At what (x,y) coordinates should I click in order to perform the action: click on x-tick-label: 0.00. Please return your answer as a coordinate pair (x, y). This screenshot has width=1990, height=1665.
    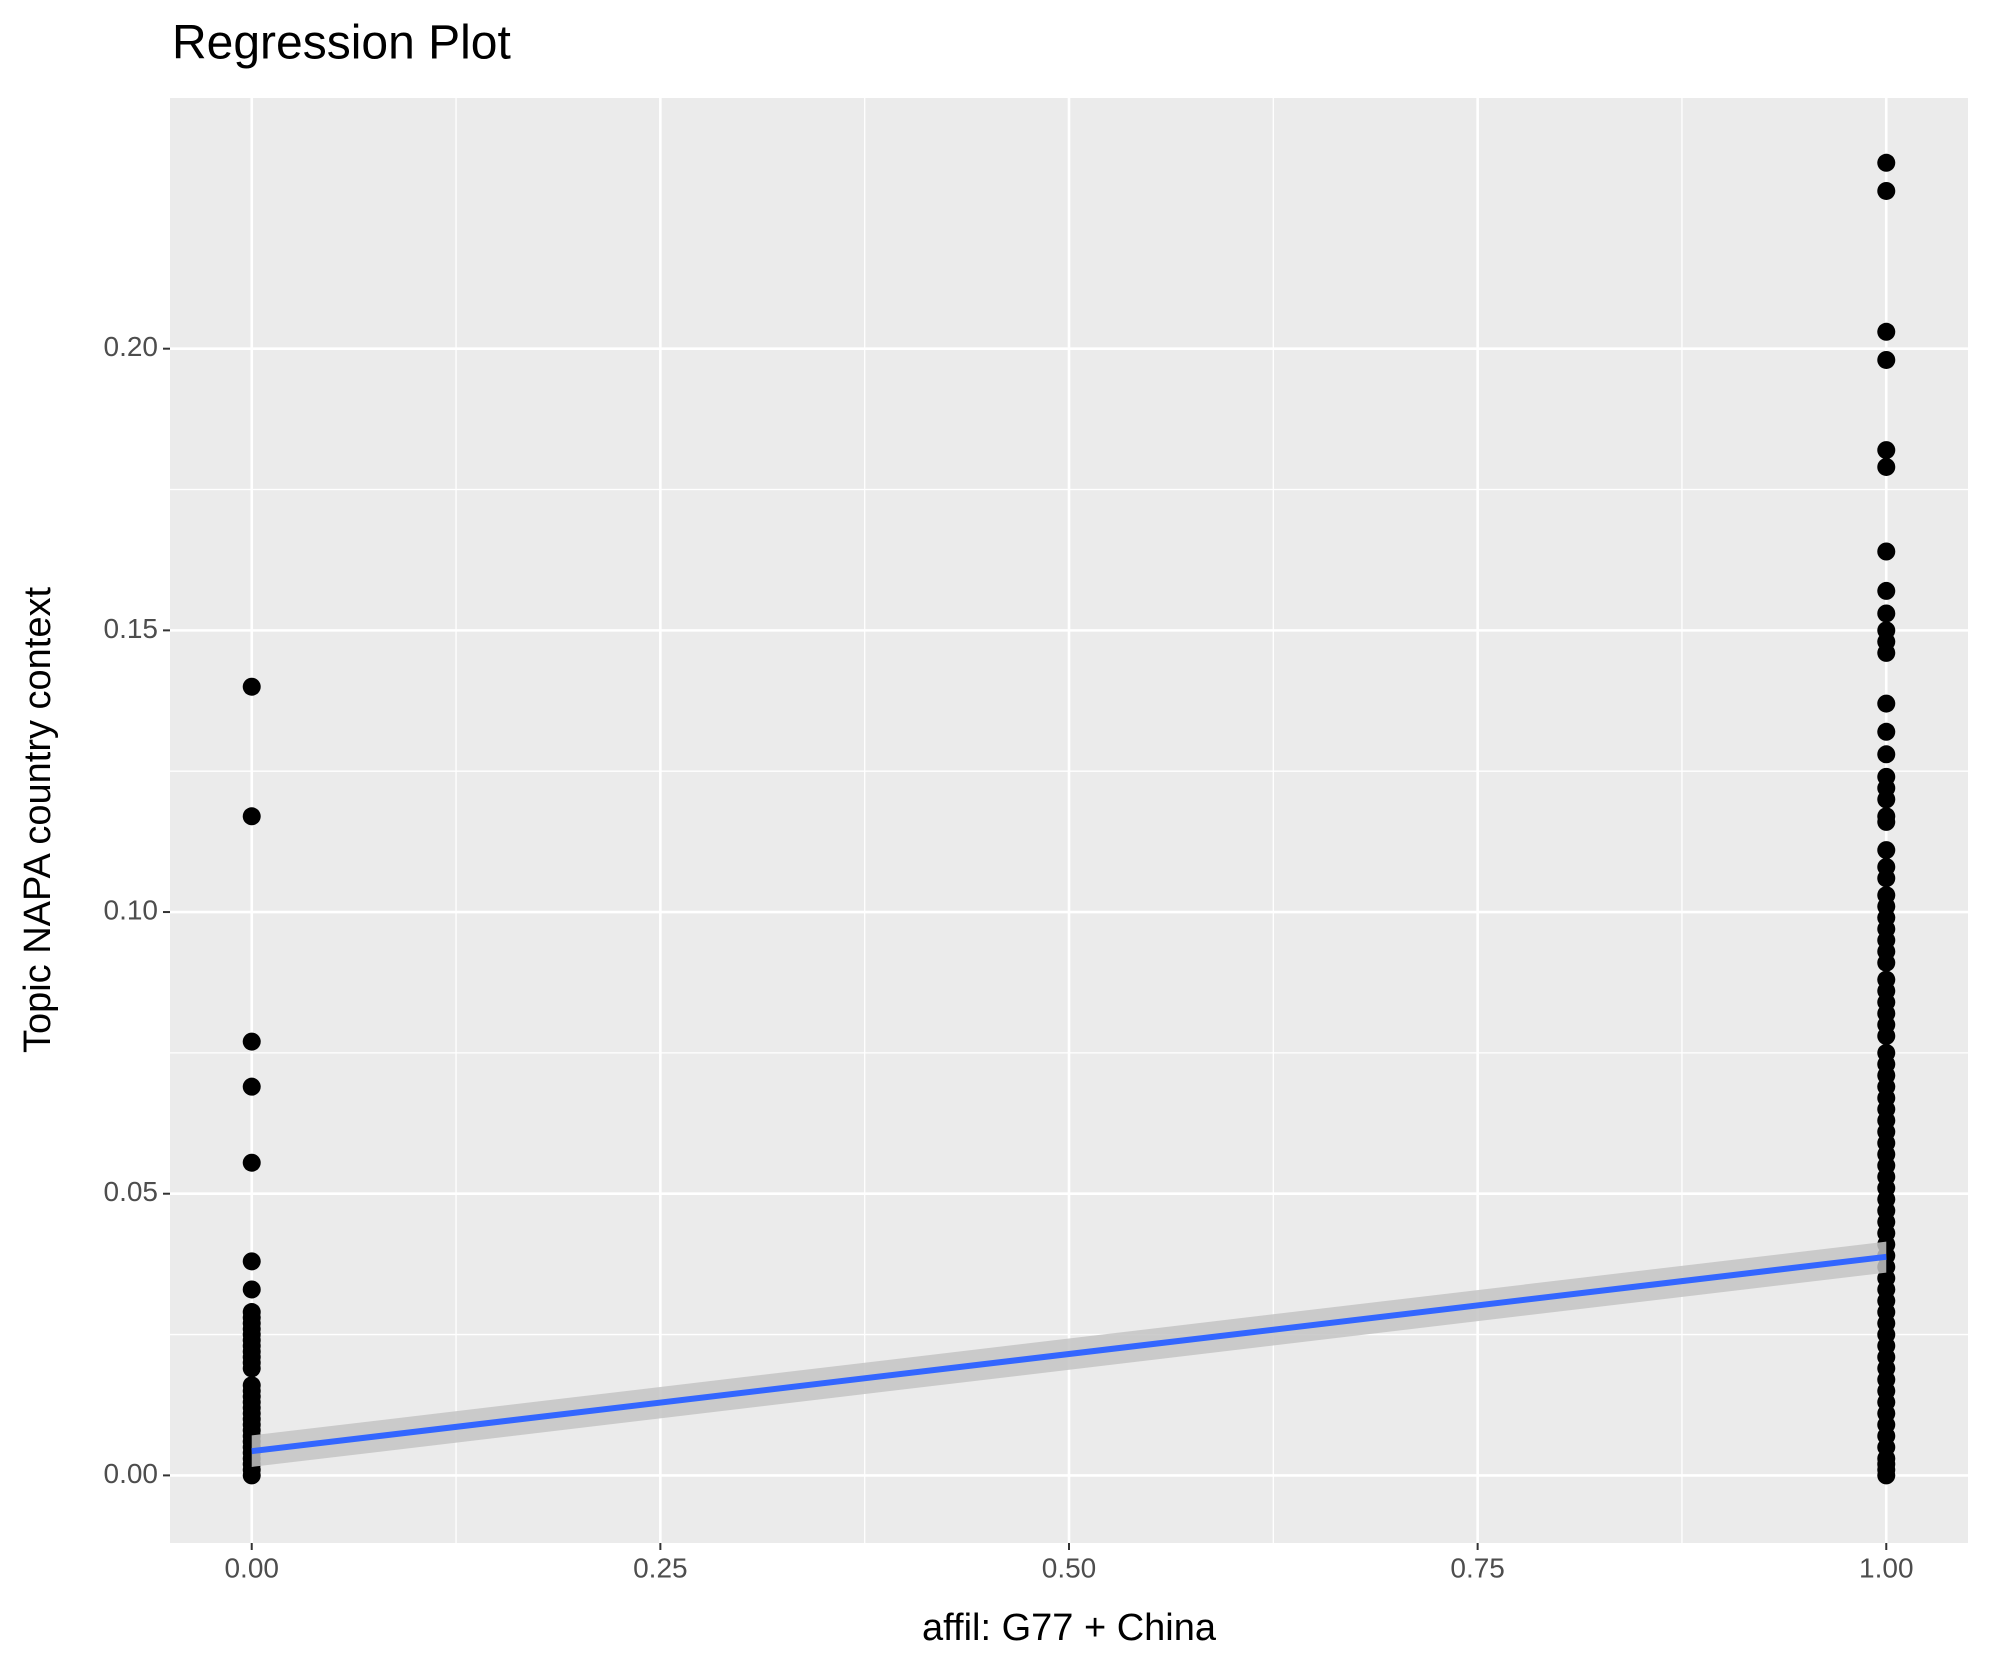
    Looking at the image, I should click on (251, 1567).